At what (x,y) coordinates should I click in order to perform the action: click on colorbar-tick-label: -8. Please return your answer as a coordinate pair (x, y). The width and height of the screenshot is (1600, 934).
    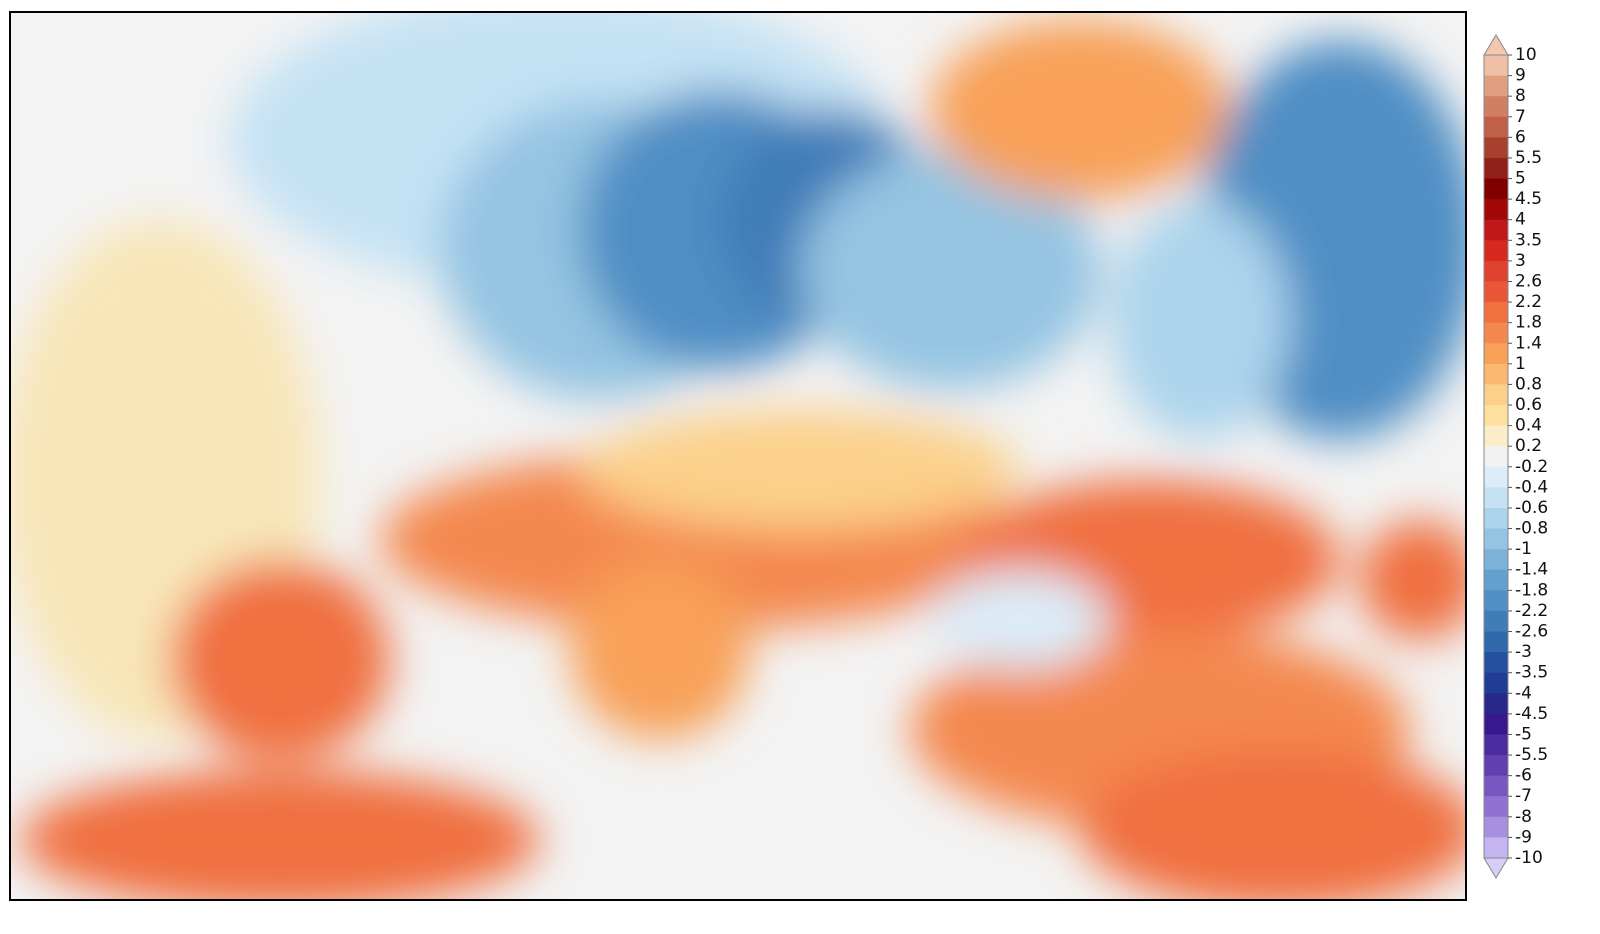
    Looking at the image, I should click on (1523, 817).